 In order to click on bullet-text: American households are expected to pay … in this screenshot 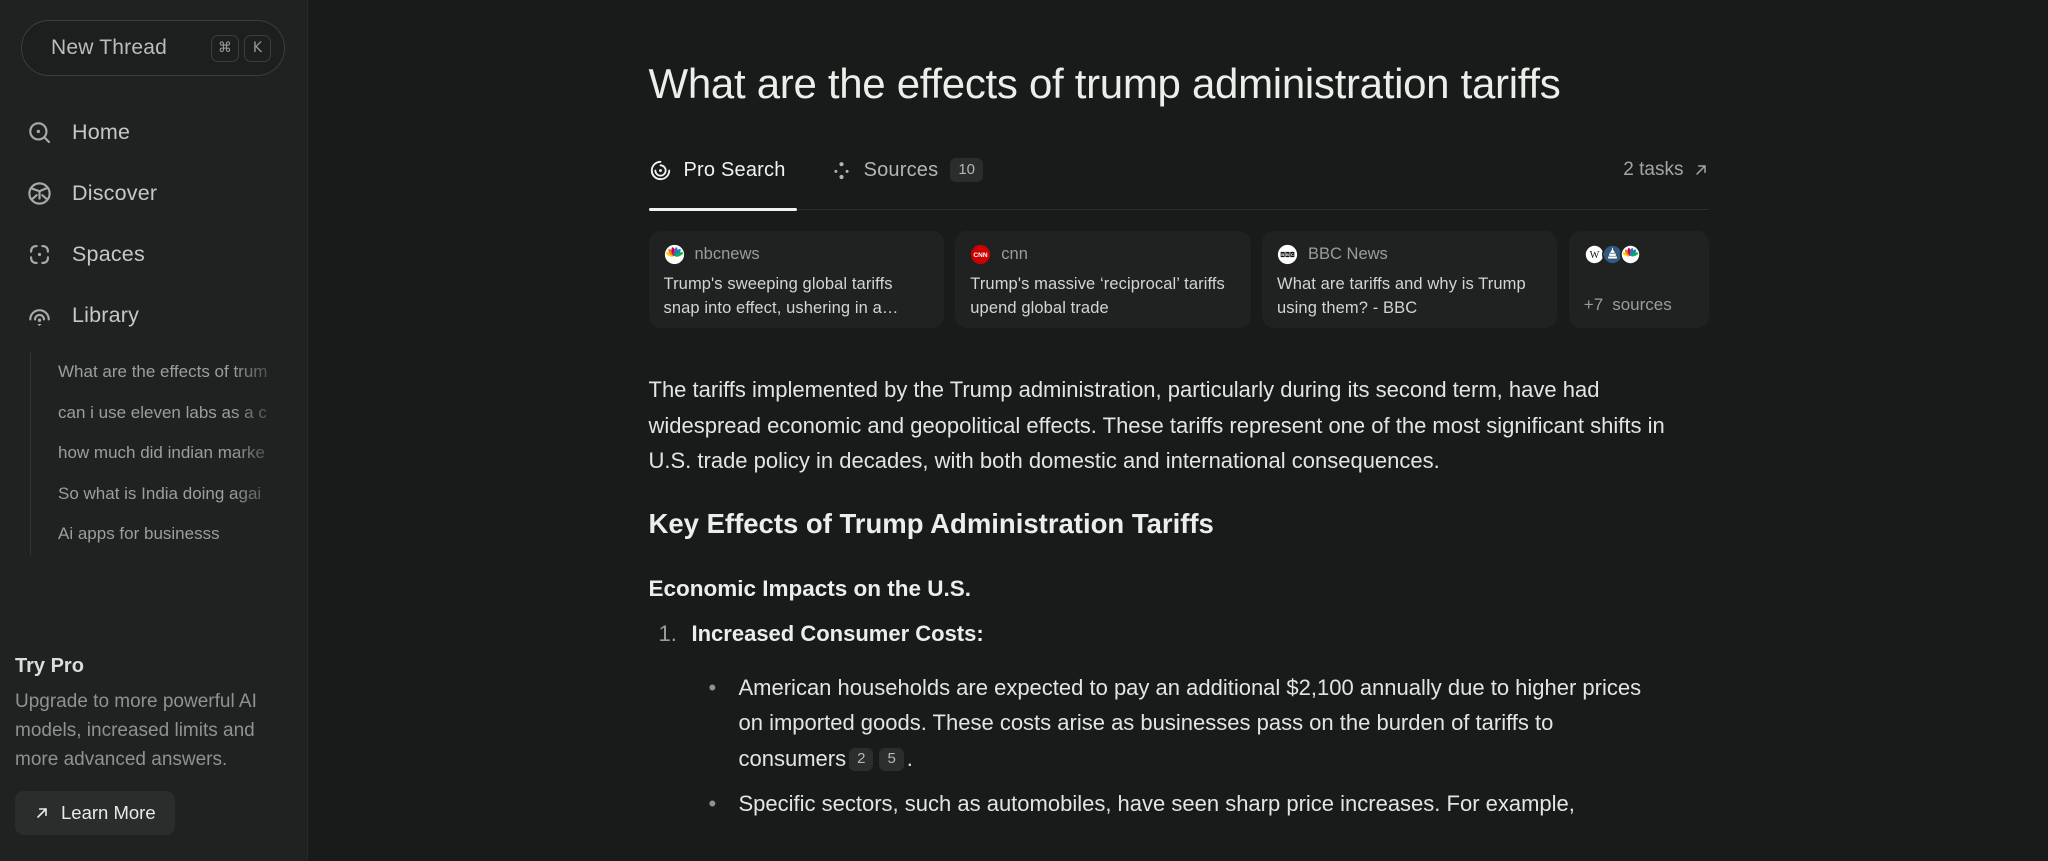, I will do `click(1199, 723)`.